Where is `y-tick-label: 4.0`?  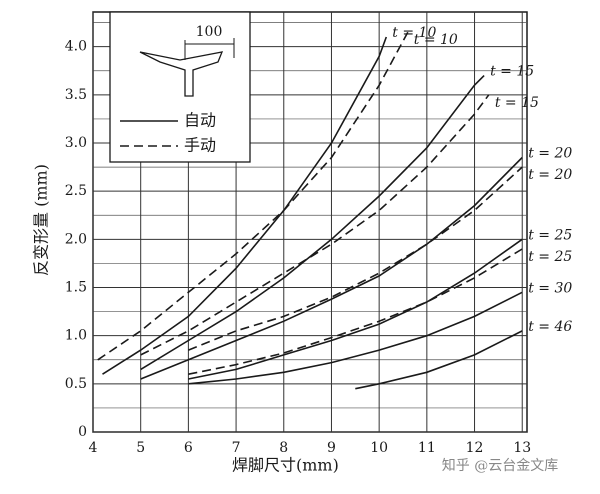
y-tick-label: 4.0 is located at coordinates (76, 47).